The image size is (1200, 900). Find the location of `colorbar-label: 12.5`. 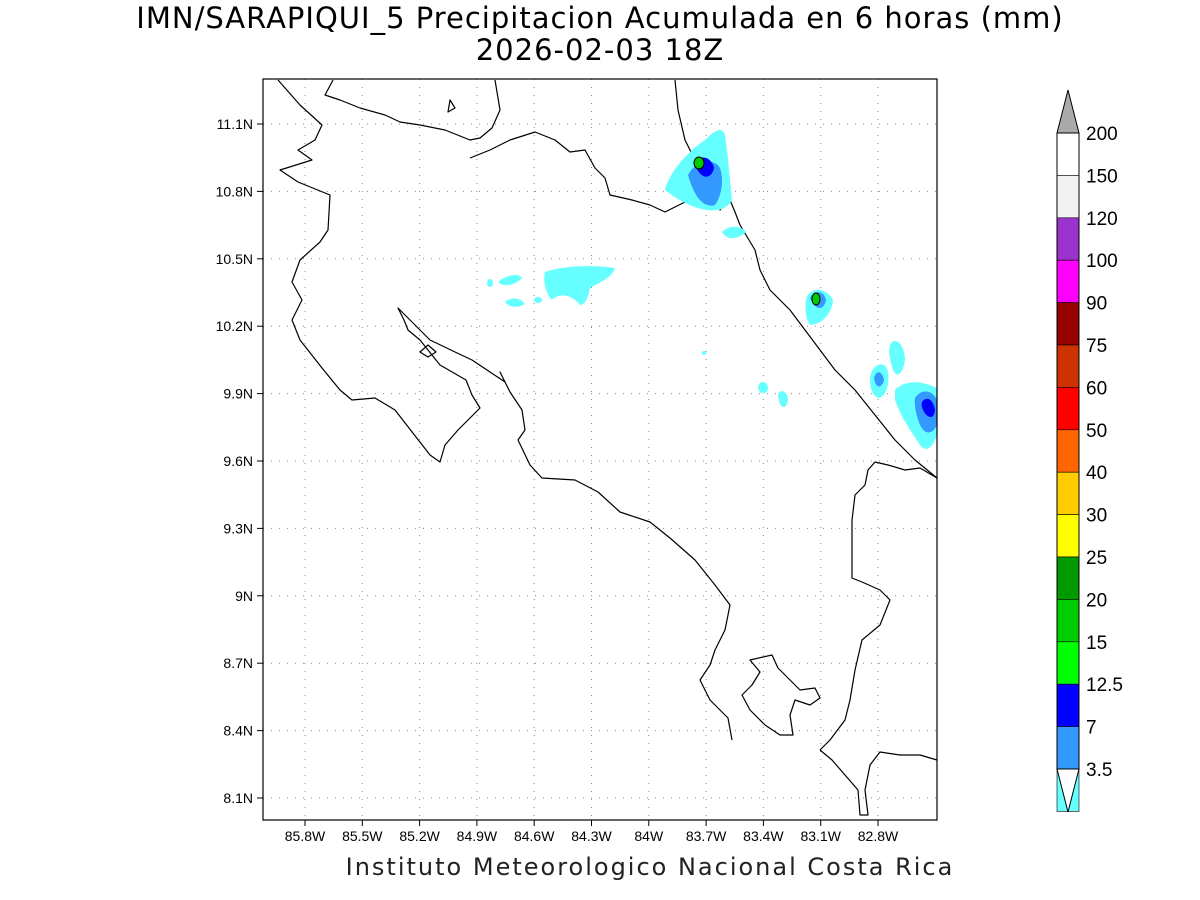

colorbar-label: 12.5 is located at coordinates (1104, 685).